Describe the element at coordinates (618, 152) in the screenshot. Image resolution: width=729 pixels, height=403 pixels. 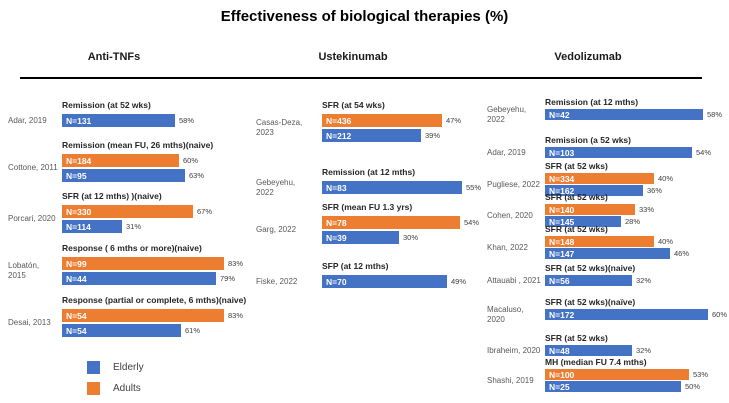
I see `bar-elderly: N=103` at that location.